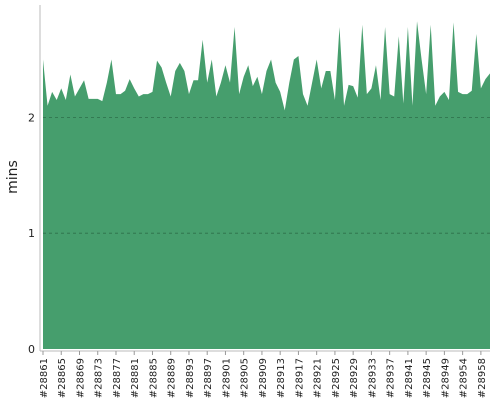 Image resolution: width=500 pixels, height=404 pixels. What do you see at coordinates (409, 378) in the screenshot?
I see `x-tick-label: #28941` at bounding box center [409, 378].